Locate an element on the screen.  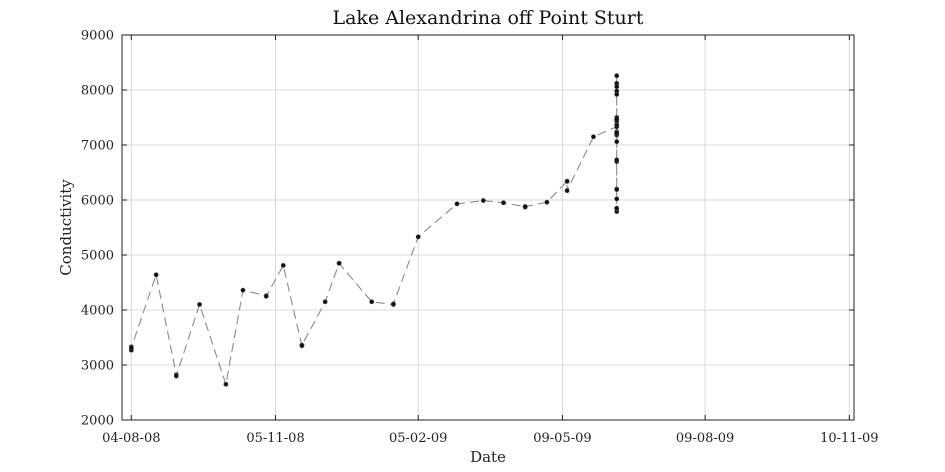
x-axis-label: Date is located at coordinates (488, 457).